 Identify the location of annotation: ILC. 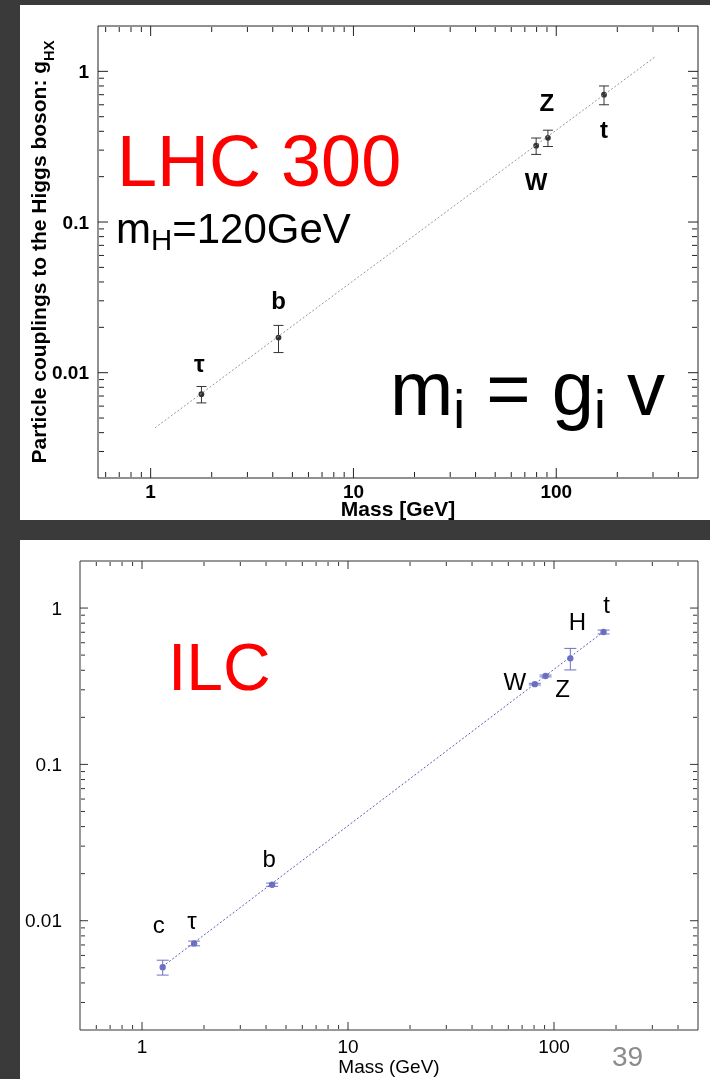
(219, 667).